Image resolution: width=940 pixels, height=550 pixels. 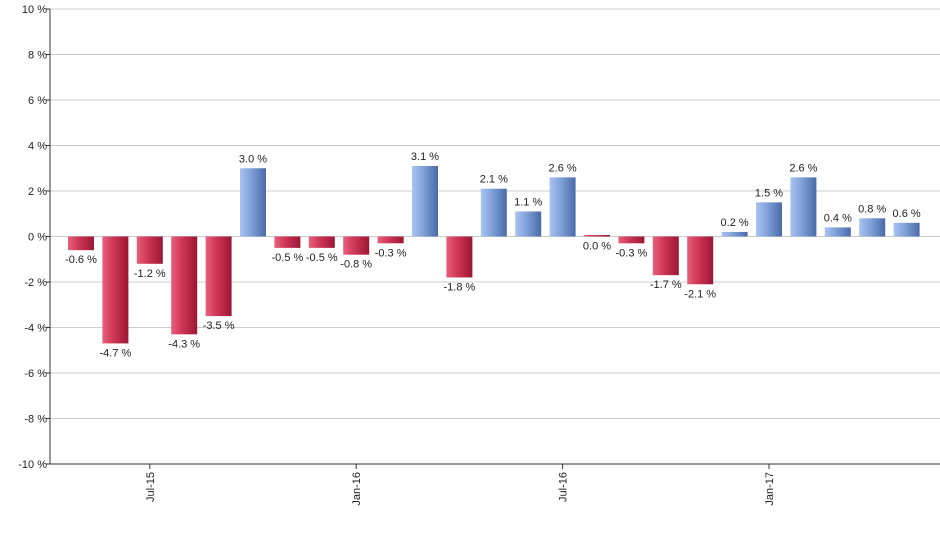 I want to click on data-label: 3.1 %, so click(x=425, y=157).